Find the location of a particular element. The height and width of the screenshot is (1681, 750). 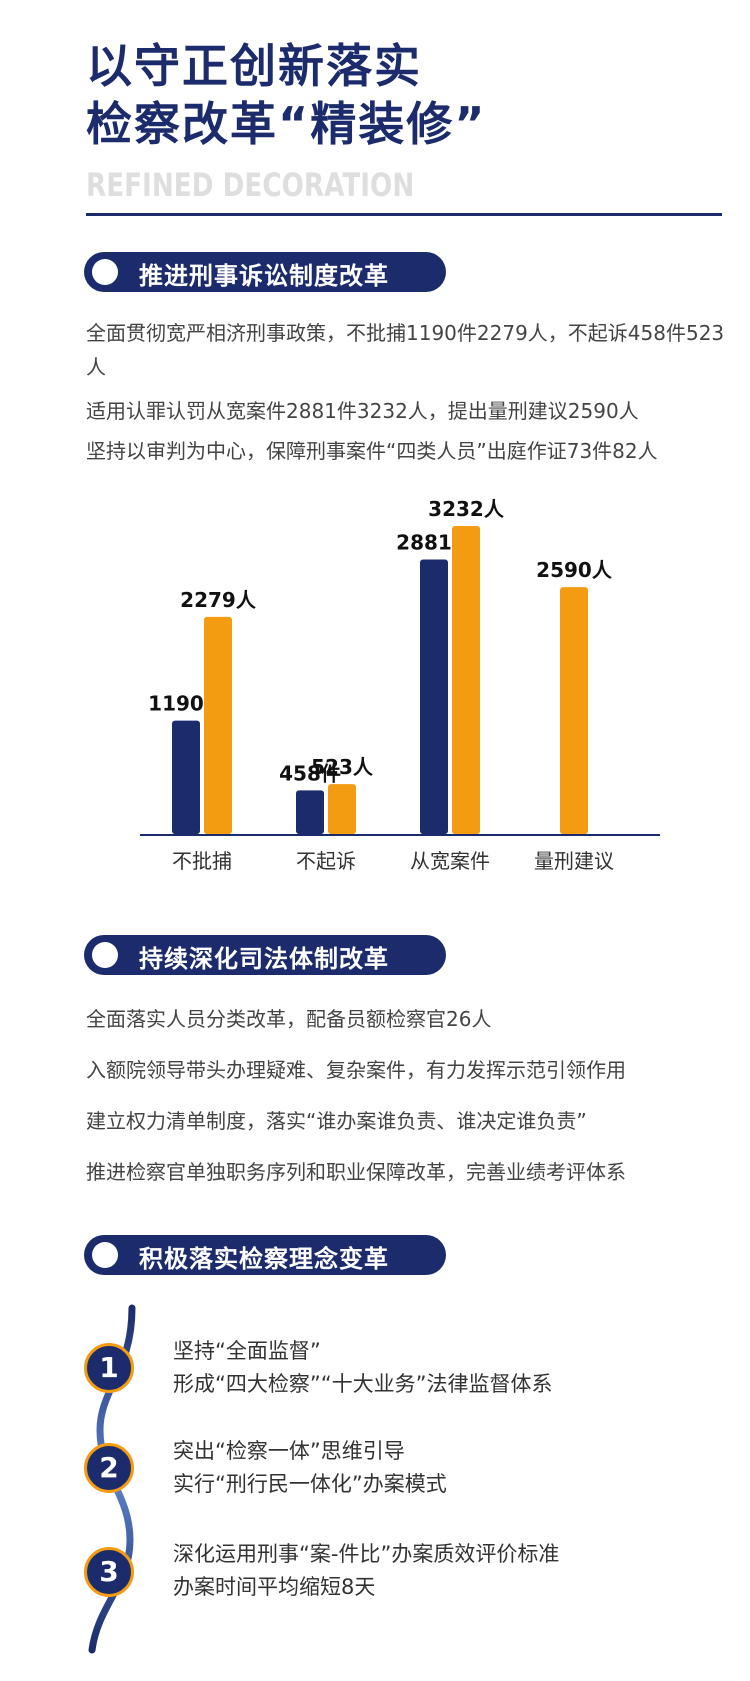

data-label: 458件 is located at coordinates (310, 773).